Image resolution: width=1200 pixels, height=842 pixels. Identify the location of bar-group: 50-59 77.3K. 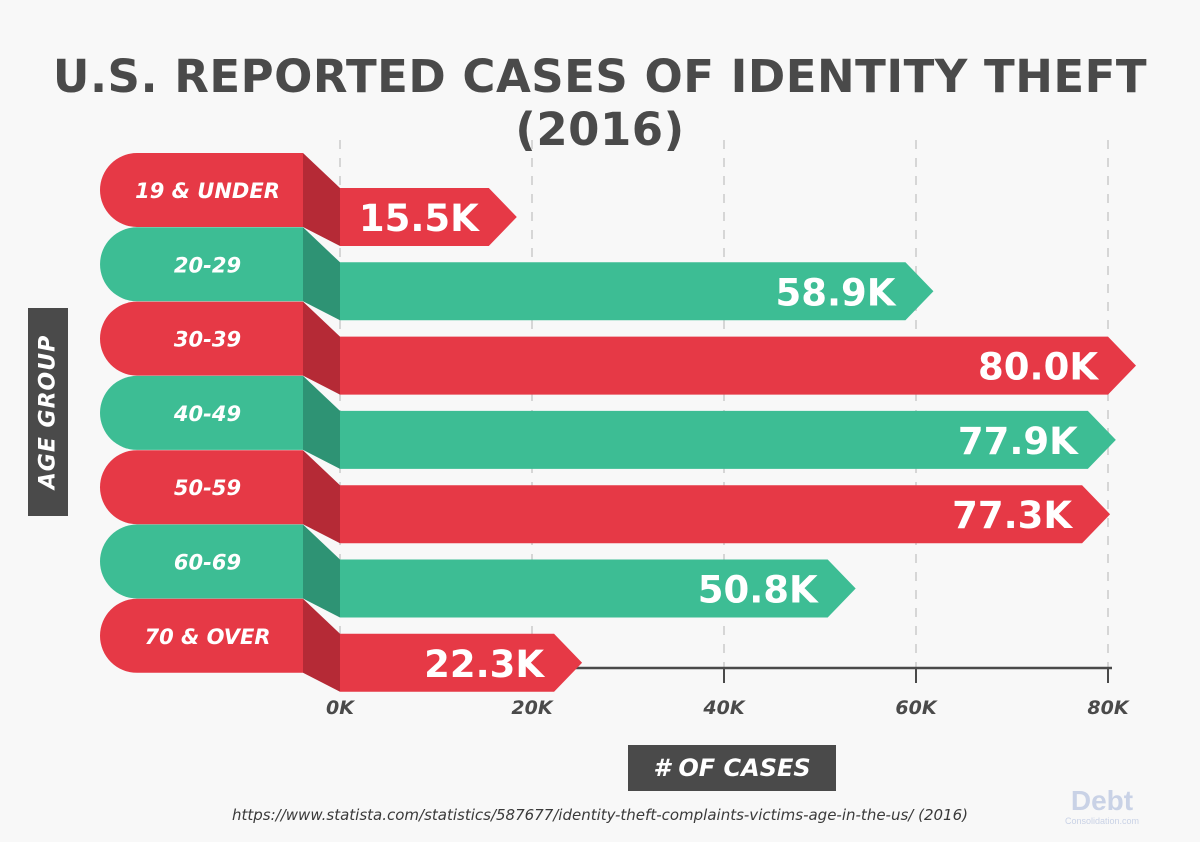
(605, 497).